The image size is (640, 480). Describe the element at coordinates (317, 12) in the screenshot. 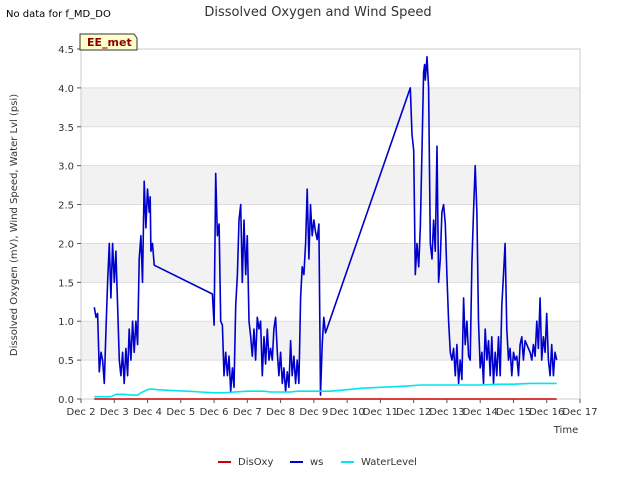

I see `chart-title: Dissolved Oxygen and Wind Speed` at that location.